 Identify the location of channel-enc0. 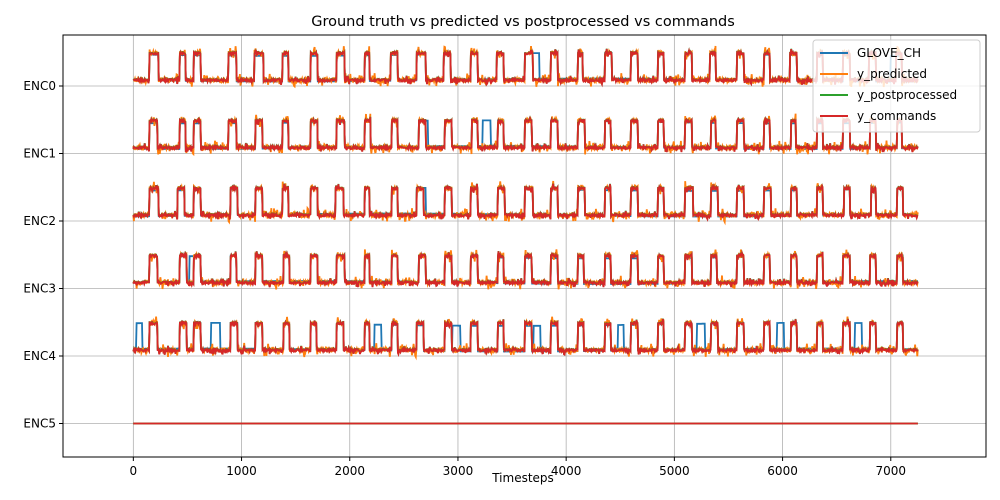
(525, 67).